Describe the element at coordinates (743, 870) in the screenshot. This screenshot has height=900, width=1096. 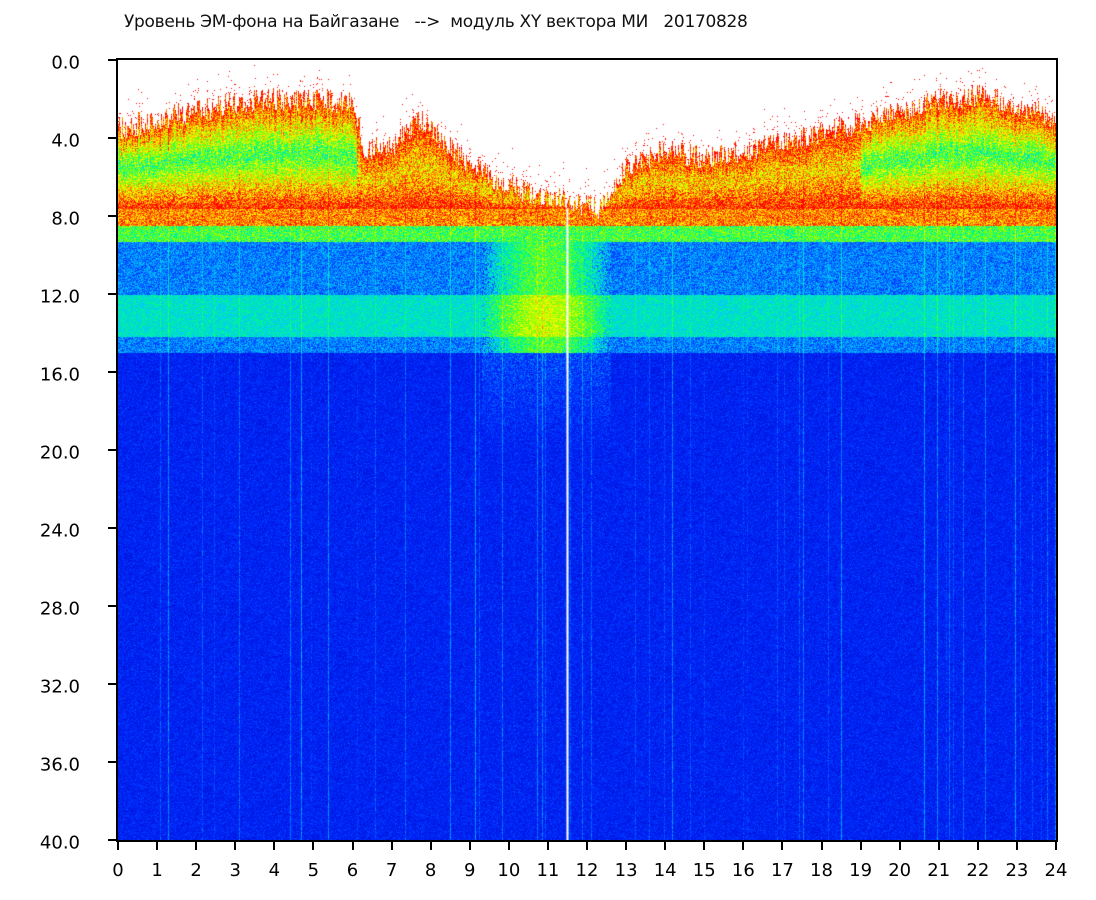
I see `x-tick-label: 16` at that location.